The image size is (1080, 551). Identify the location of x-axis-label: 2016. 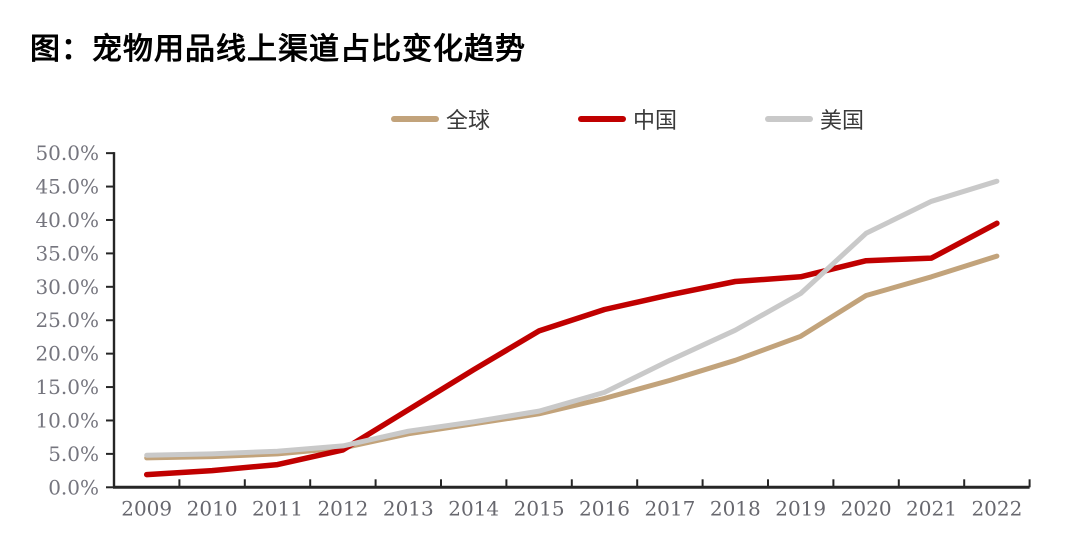
(604, 508).